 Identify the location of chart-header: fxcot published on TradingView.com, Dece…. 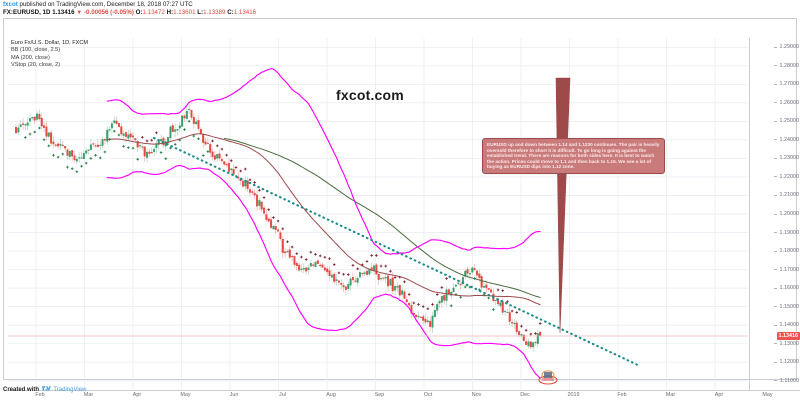
(400, 8).